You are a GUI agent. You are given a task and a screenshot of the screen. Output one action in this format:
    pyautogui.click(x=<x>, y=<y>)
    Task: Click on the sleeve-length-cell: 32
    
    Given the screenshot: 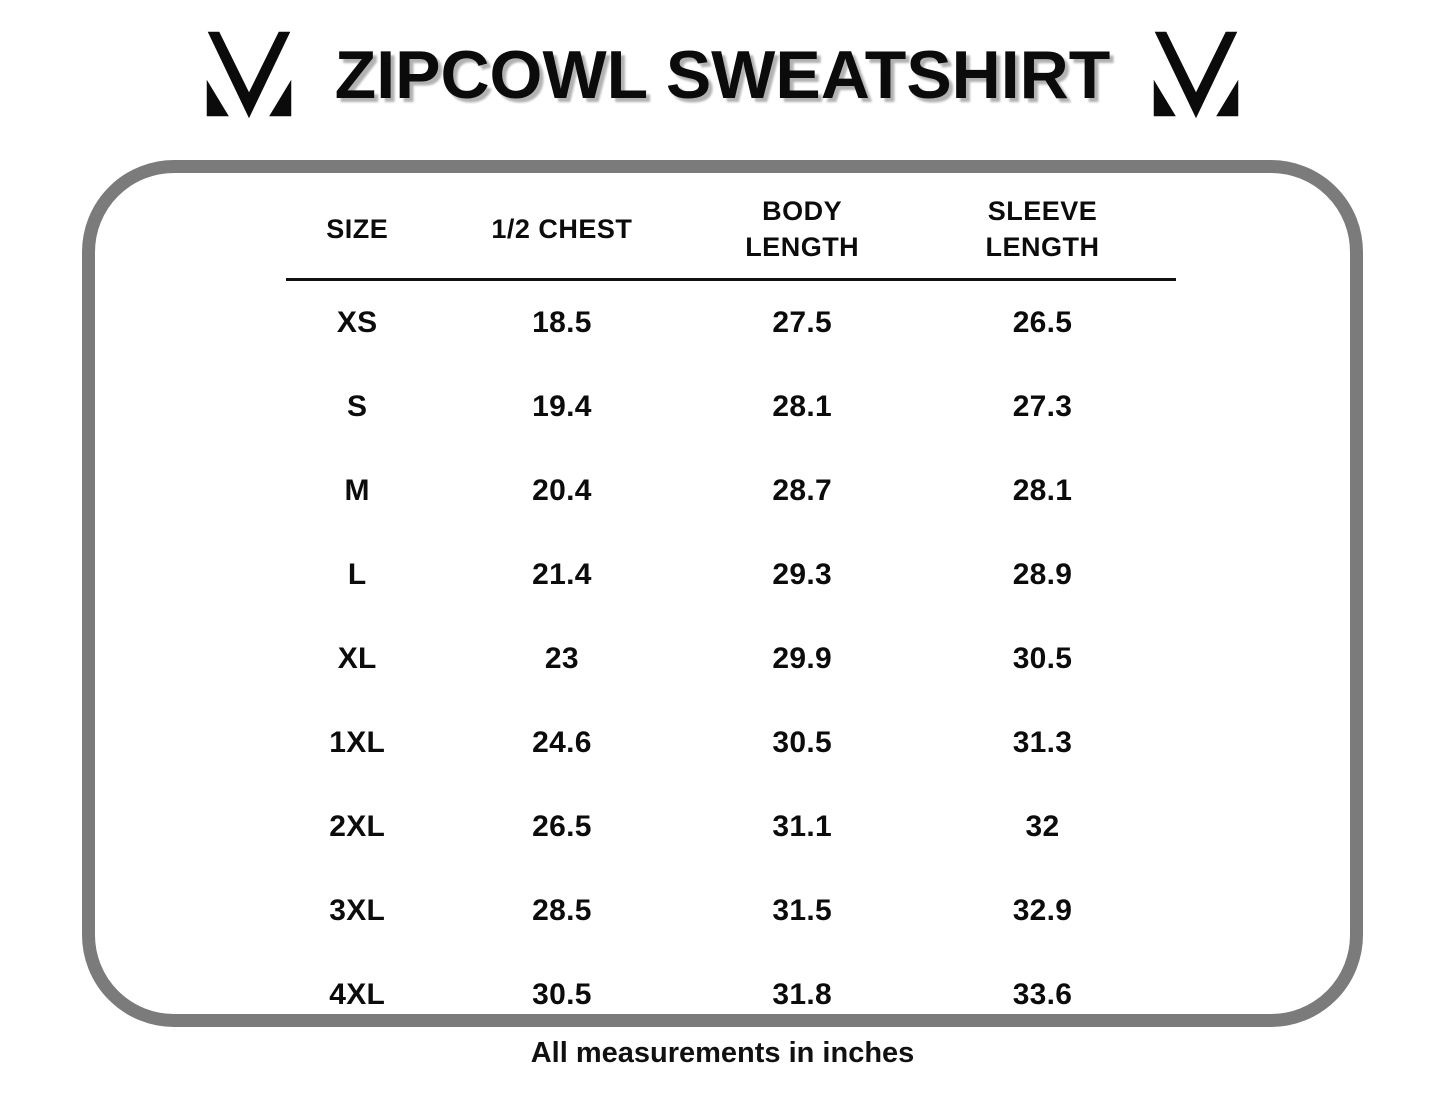 What is the action you would take?
    pyautogui.click(x=1042, y=826)
    